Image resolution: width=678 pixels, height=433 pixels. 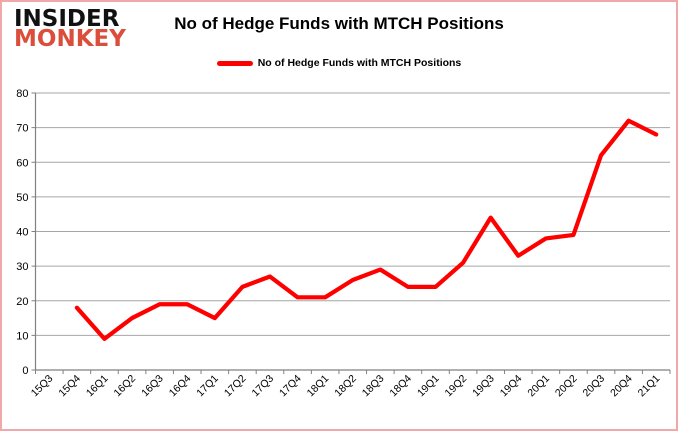 I want to click on y-tick-label: 30, so click(x=22, y=267).